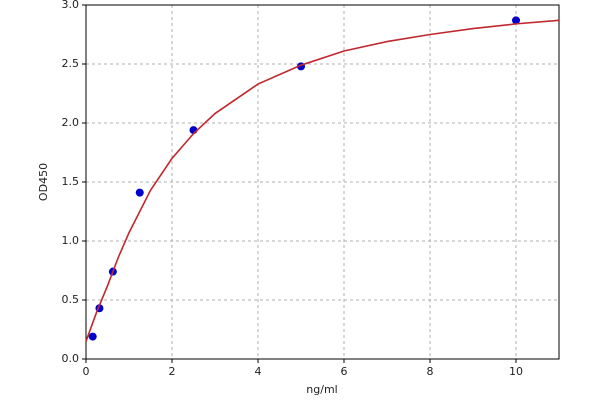  What do you see at coordinates (71, 181) in the screenshot?
I see `y-tick-label: 1.5` at bounding box center [71, 181].